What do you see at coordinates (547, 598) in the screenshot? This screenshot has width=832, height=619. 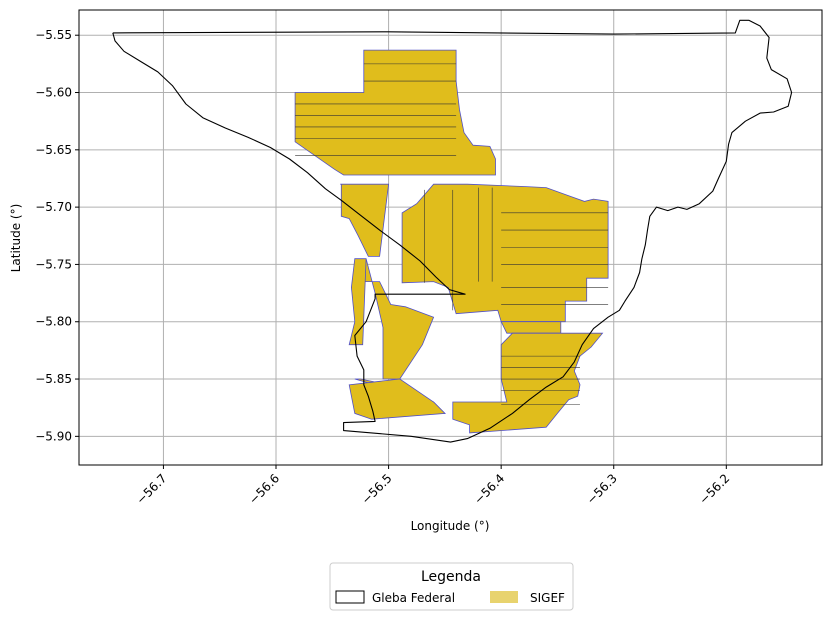 I see `legend-label-sigef: SIGEF` at bounding box center [547, 598].